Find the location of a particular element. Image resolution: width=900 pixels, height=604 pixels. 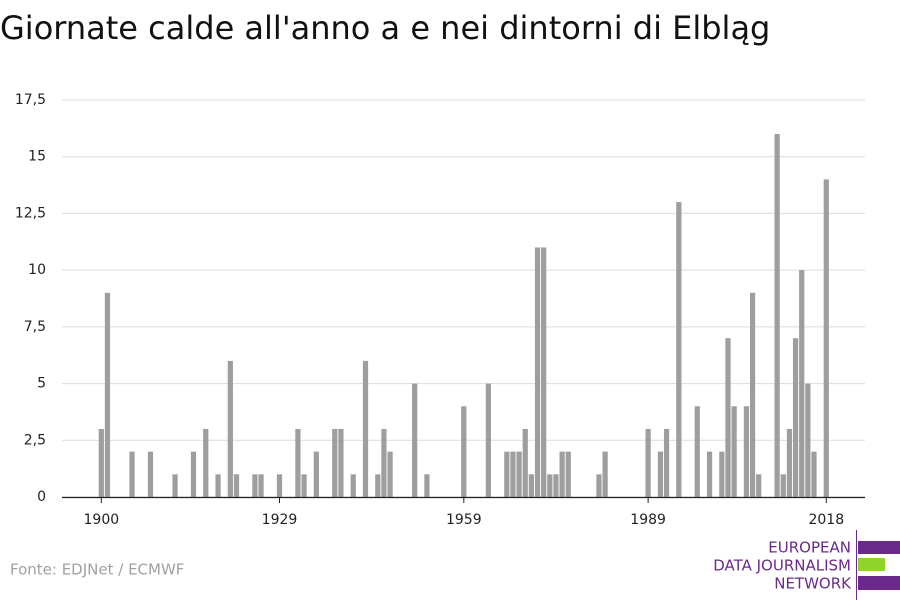

y-tick-label: 0 is located at coordinates (41, 497).